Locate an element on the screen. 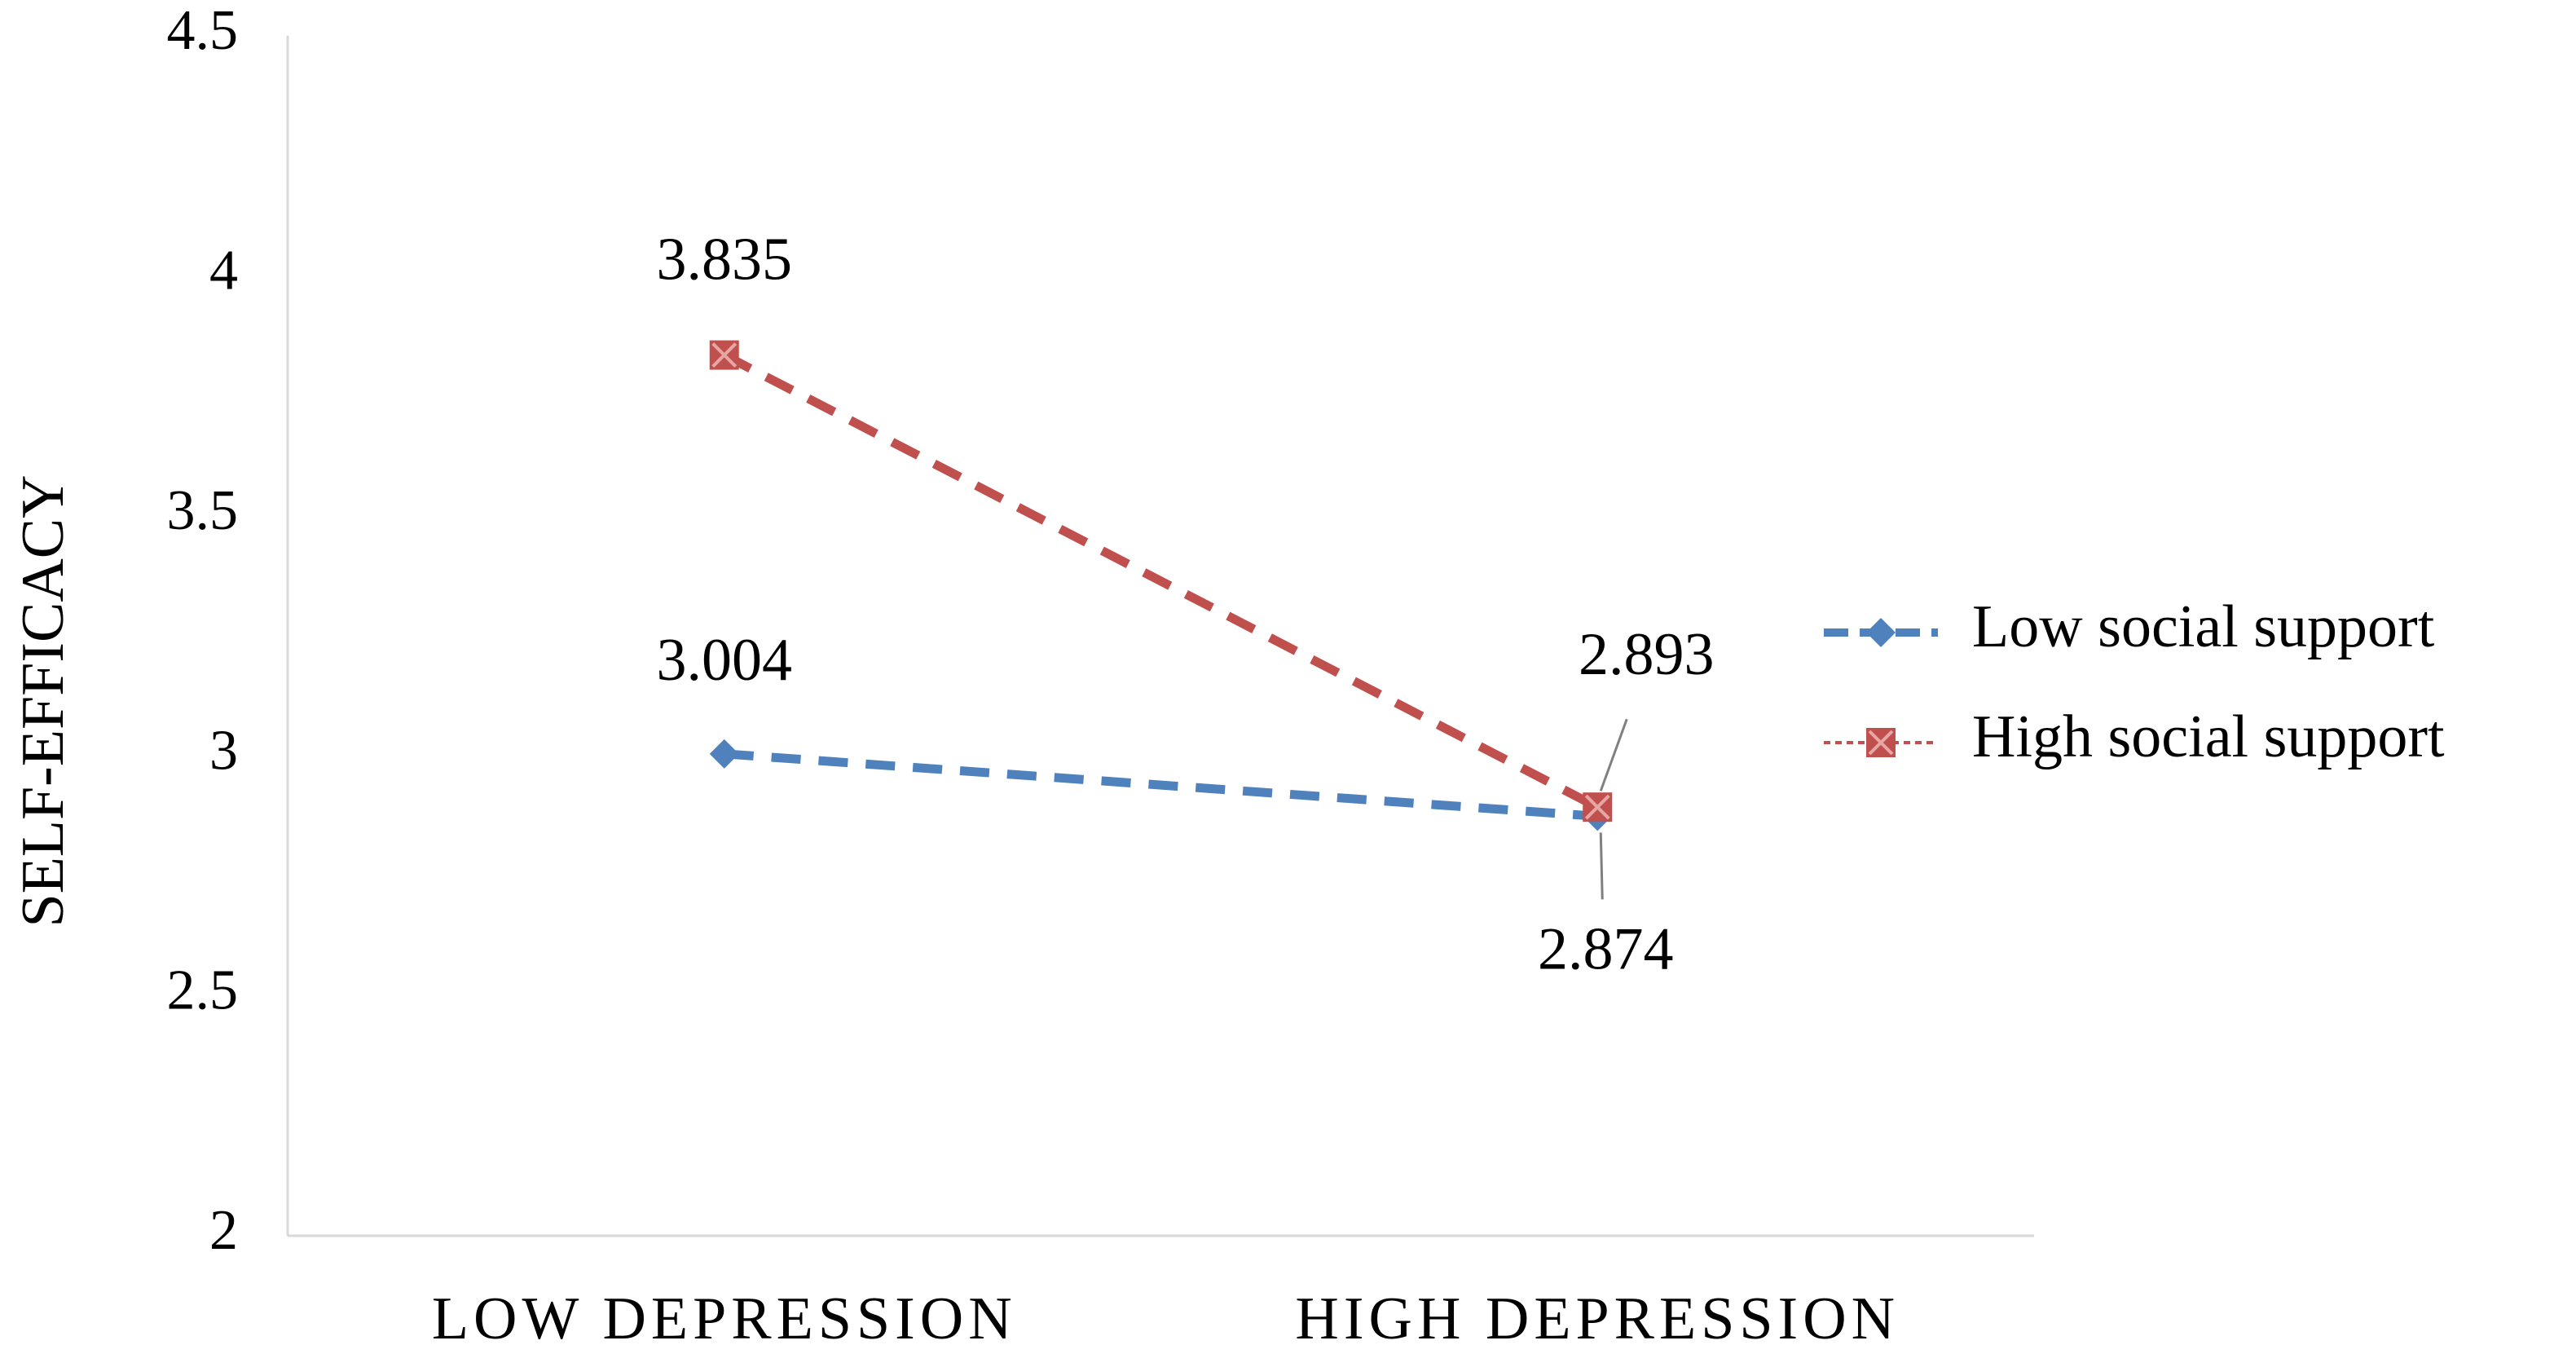 The image size is (2576, 1367). legend-label: High social support is located at coordinates (2208, 737).